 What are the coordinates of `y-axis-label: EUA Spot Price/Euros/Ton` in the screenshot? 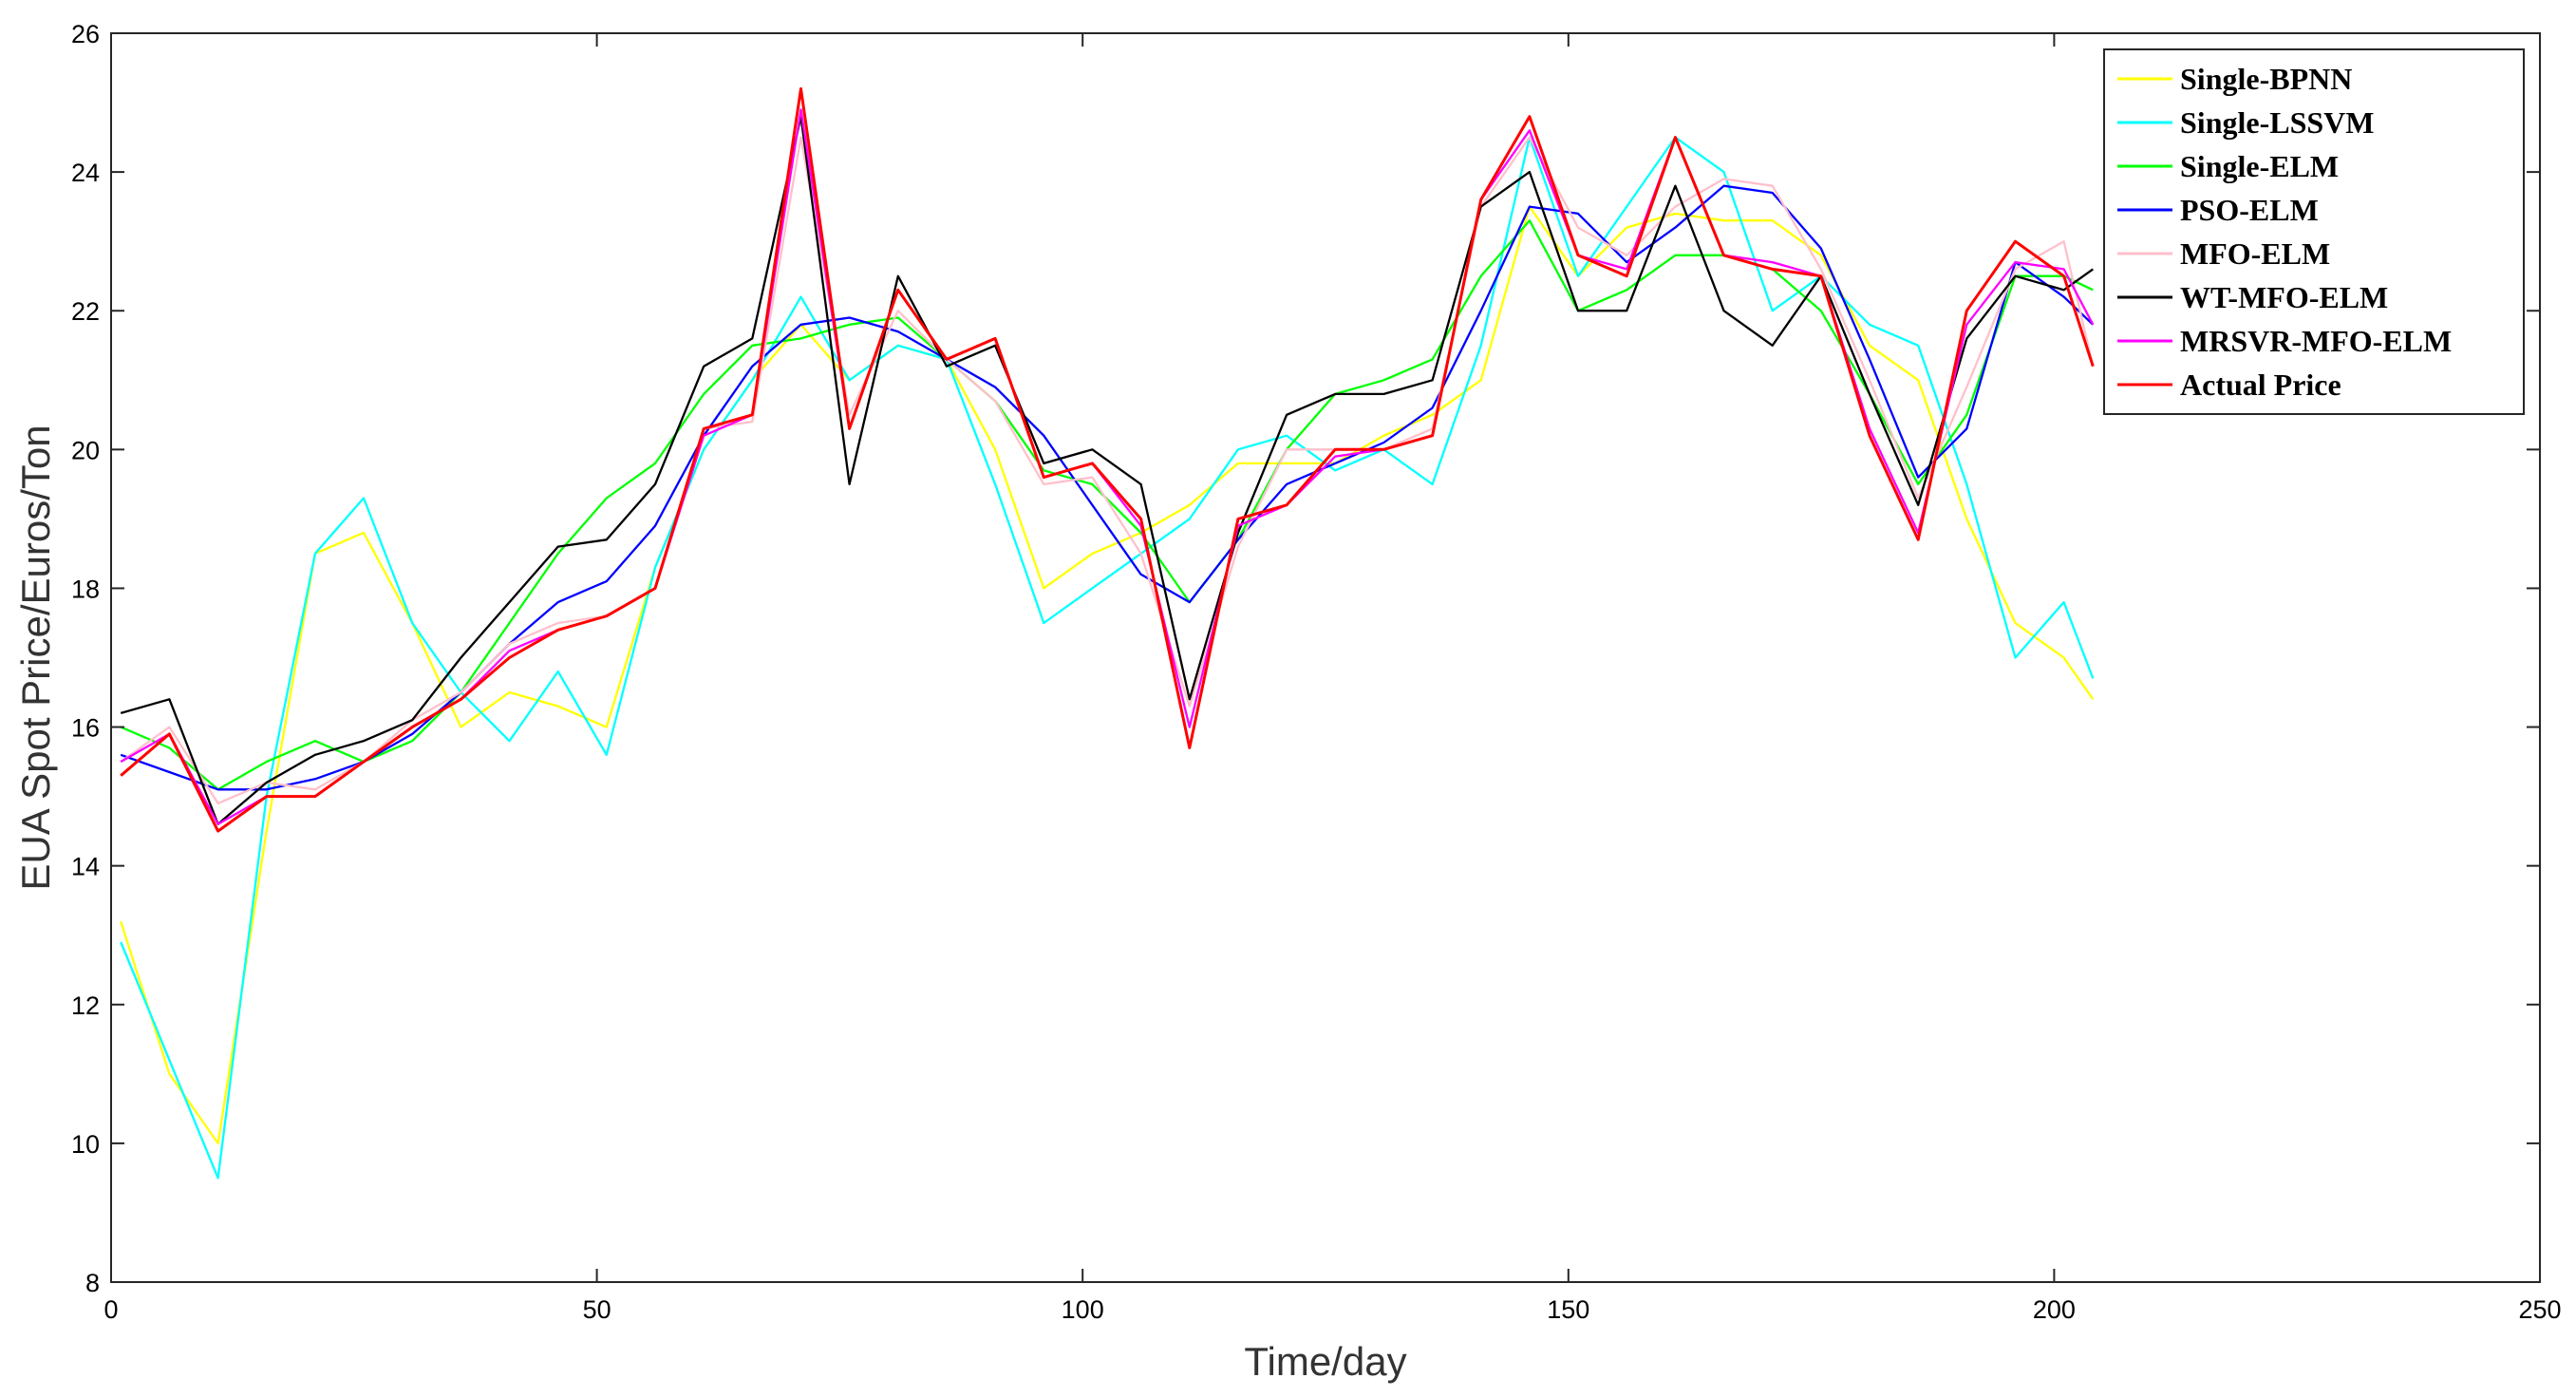 It's located at (35, 657).